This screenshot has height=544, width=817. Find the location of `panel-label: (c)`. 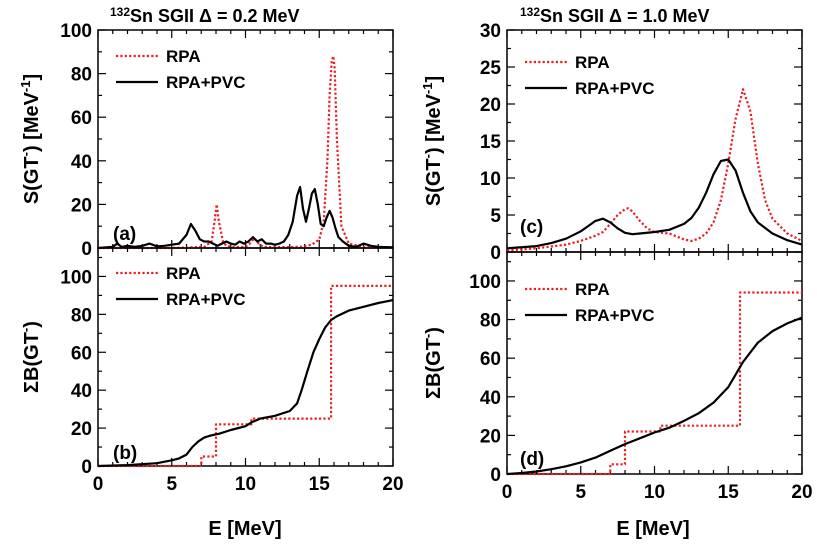

panel-label: (c) is located at coordinates (531, 227).